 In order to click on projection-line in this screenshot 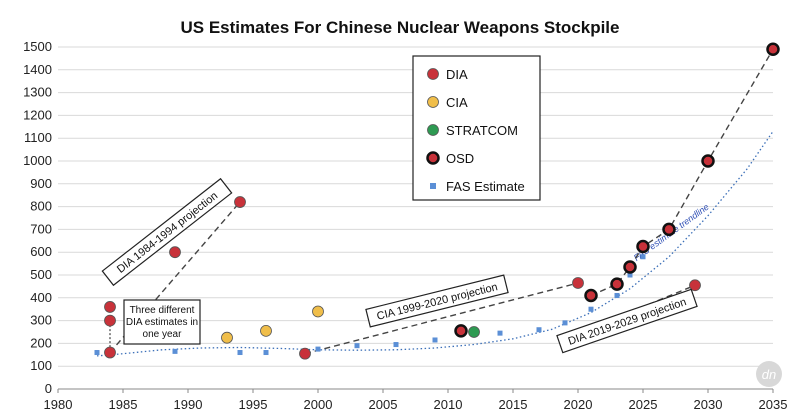, I will do `click(441, 318)`.